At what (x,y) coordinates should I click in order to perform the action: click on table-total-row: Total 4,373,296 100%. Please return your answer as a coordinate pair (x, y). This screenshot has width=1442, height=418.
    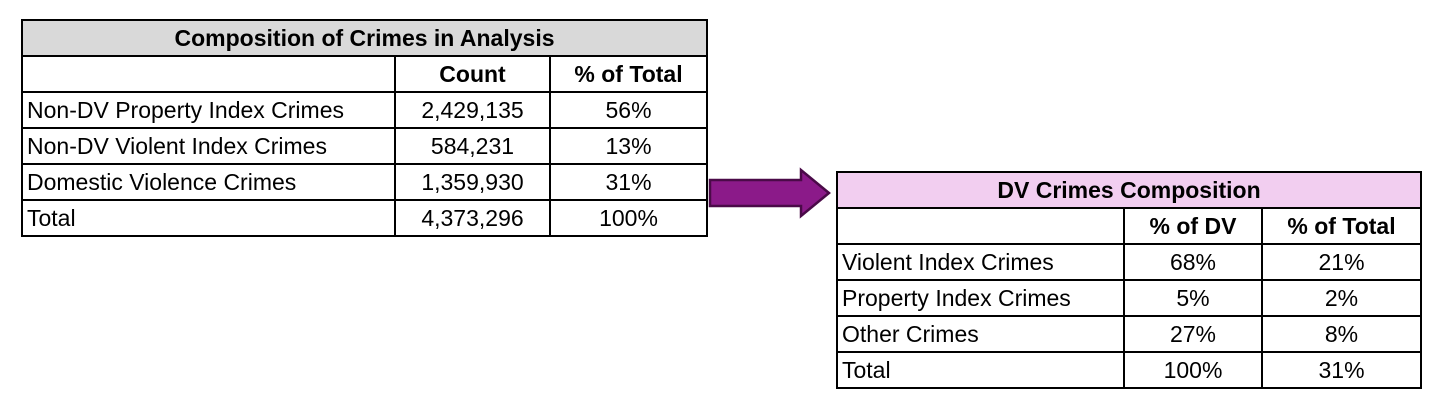
    Looking at the image, I should click on (365, 218).